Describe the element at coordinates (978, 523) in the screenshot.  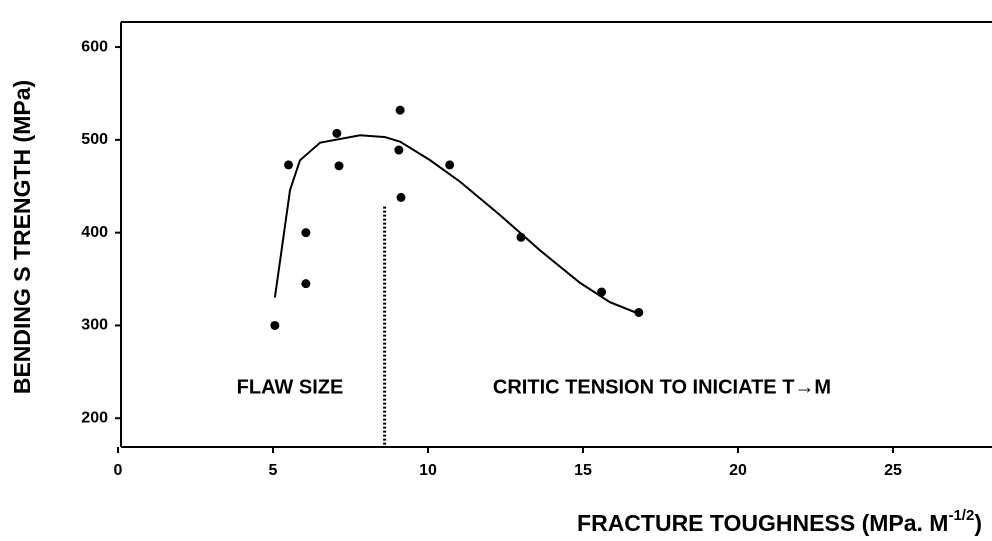
I see `x-axis-label-part: )` at that location.